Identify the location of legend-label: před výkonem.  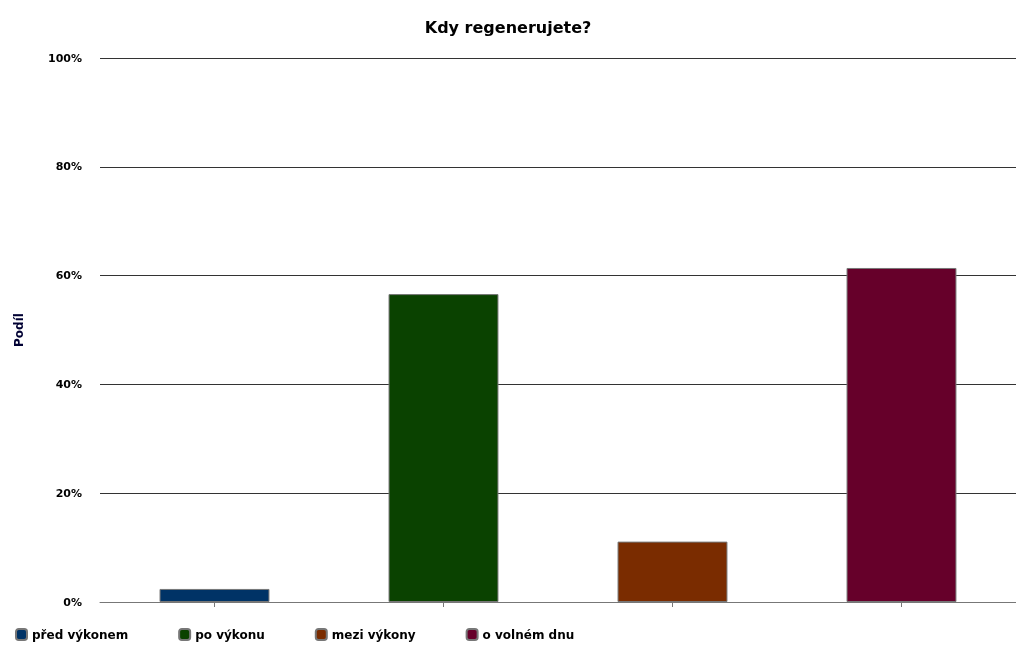
(80, 634).